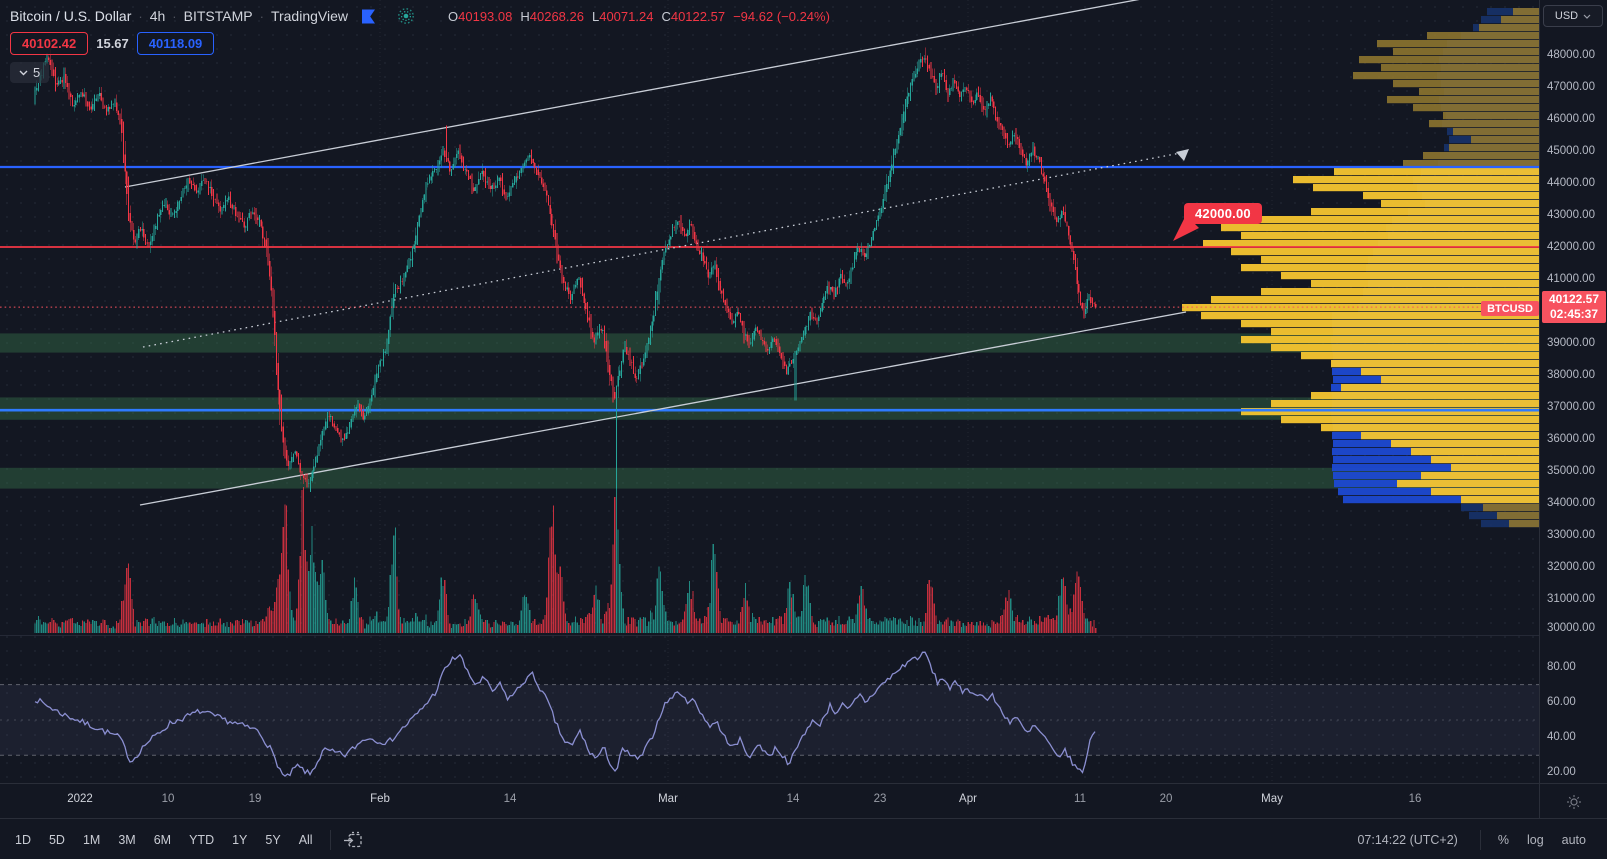 This screenshot has width=1607, height=859. Describe the element at coordinates (240, 839) in the screenshot. I see `range-button-1y: 1Y` at that location.